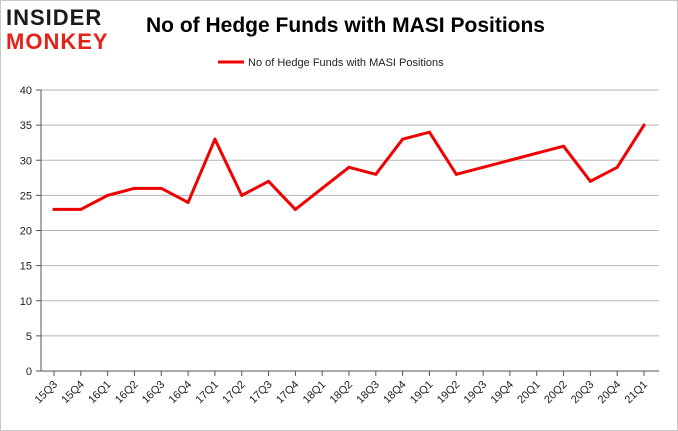 This screenshot has height=431, width=678. What do you see at coordinates (449, 393) in the screenshot?
I see `x-tick-label: 19Q2` at bounding box center [449, 393].